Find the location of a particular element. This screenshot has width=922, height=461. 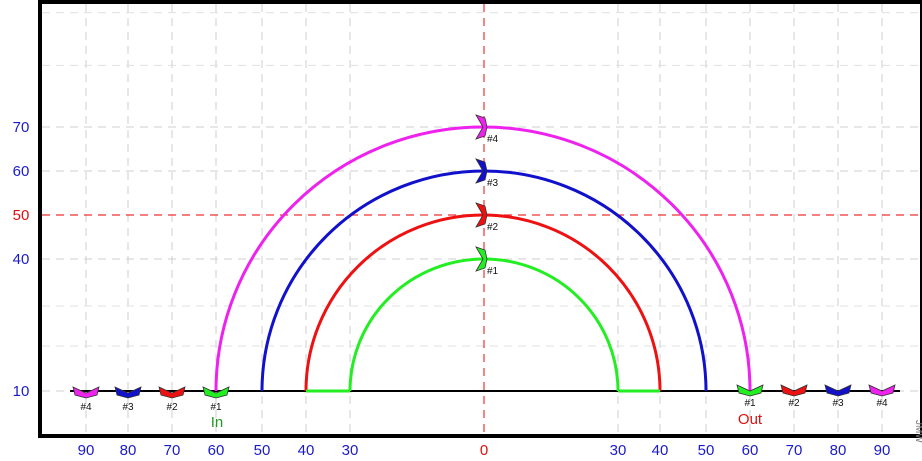

y-tick-label: 40 is located at coordinates (21, 259).